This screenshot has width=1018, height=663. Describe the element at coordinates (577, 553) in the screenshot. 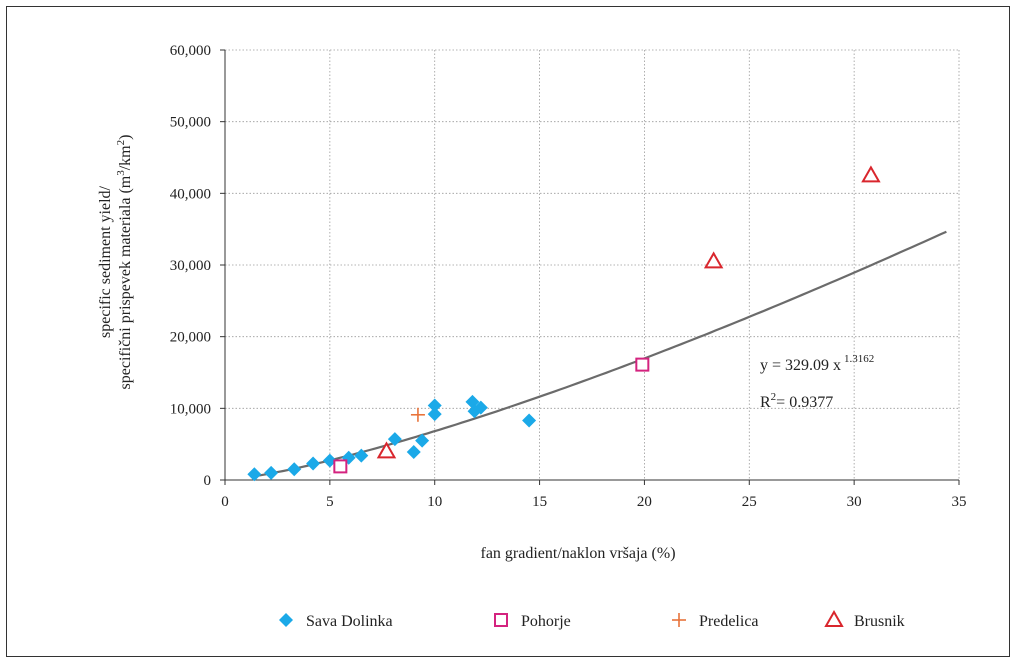

I see `x-axis-label: fan gradient/naklon vršaja (%)` at that location.